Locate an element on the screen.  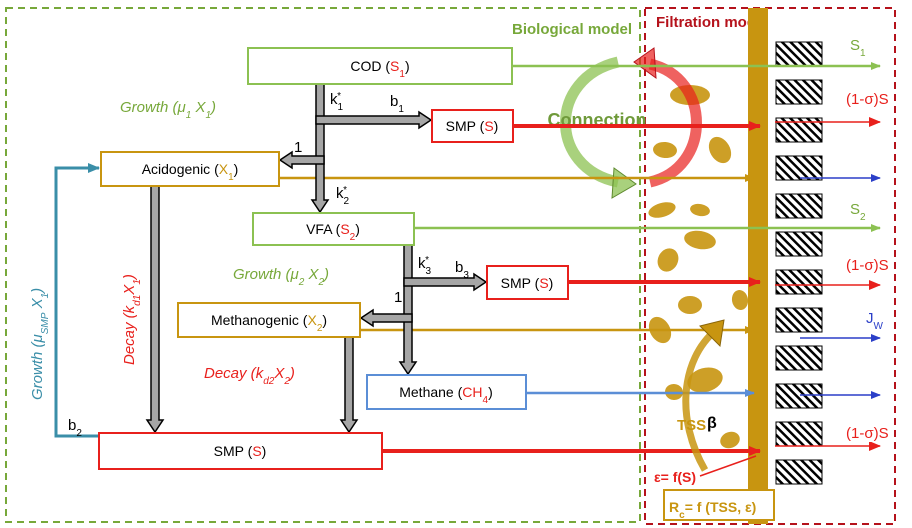
decay-label: Decay (kd2X2) is located at coordinates (249, 376).